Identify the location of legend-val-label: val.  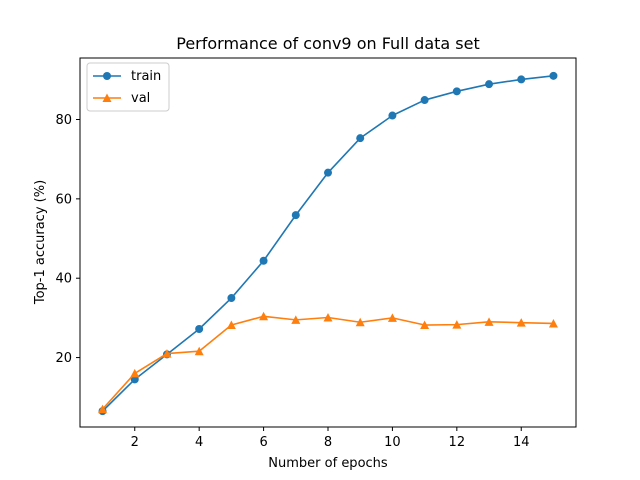
(140, 98).